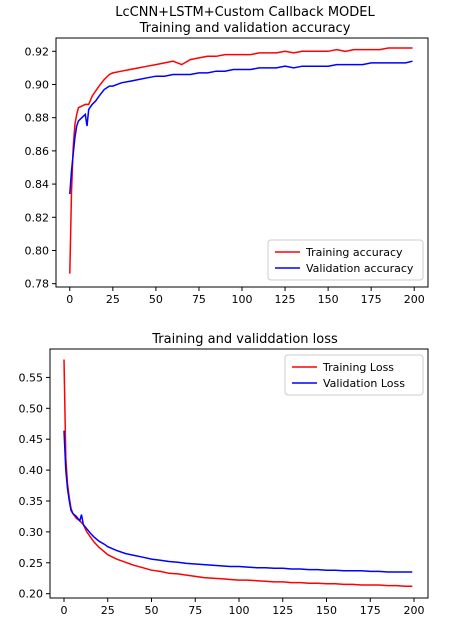 The height and width of the screenshot is (632, 453). Describe the element at coordinates (282, 610) in the screenshot. I see `loss-x-tick-label: 125` at that location.